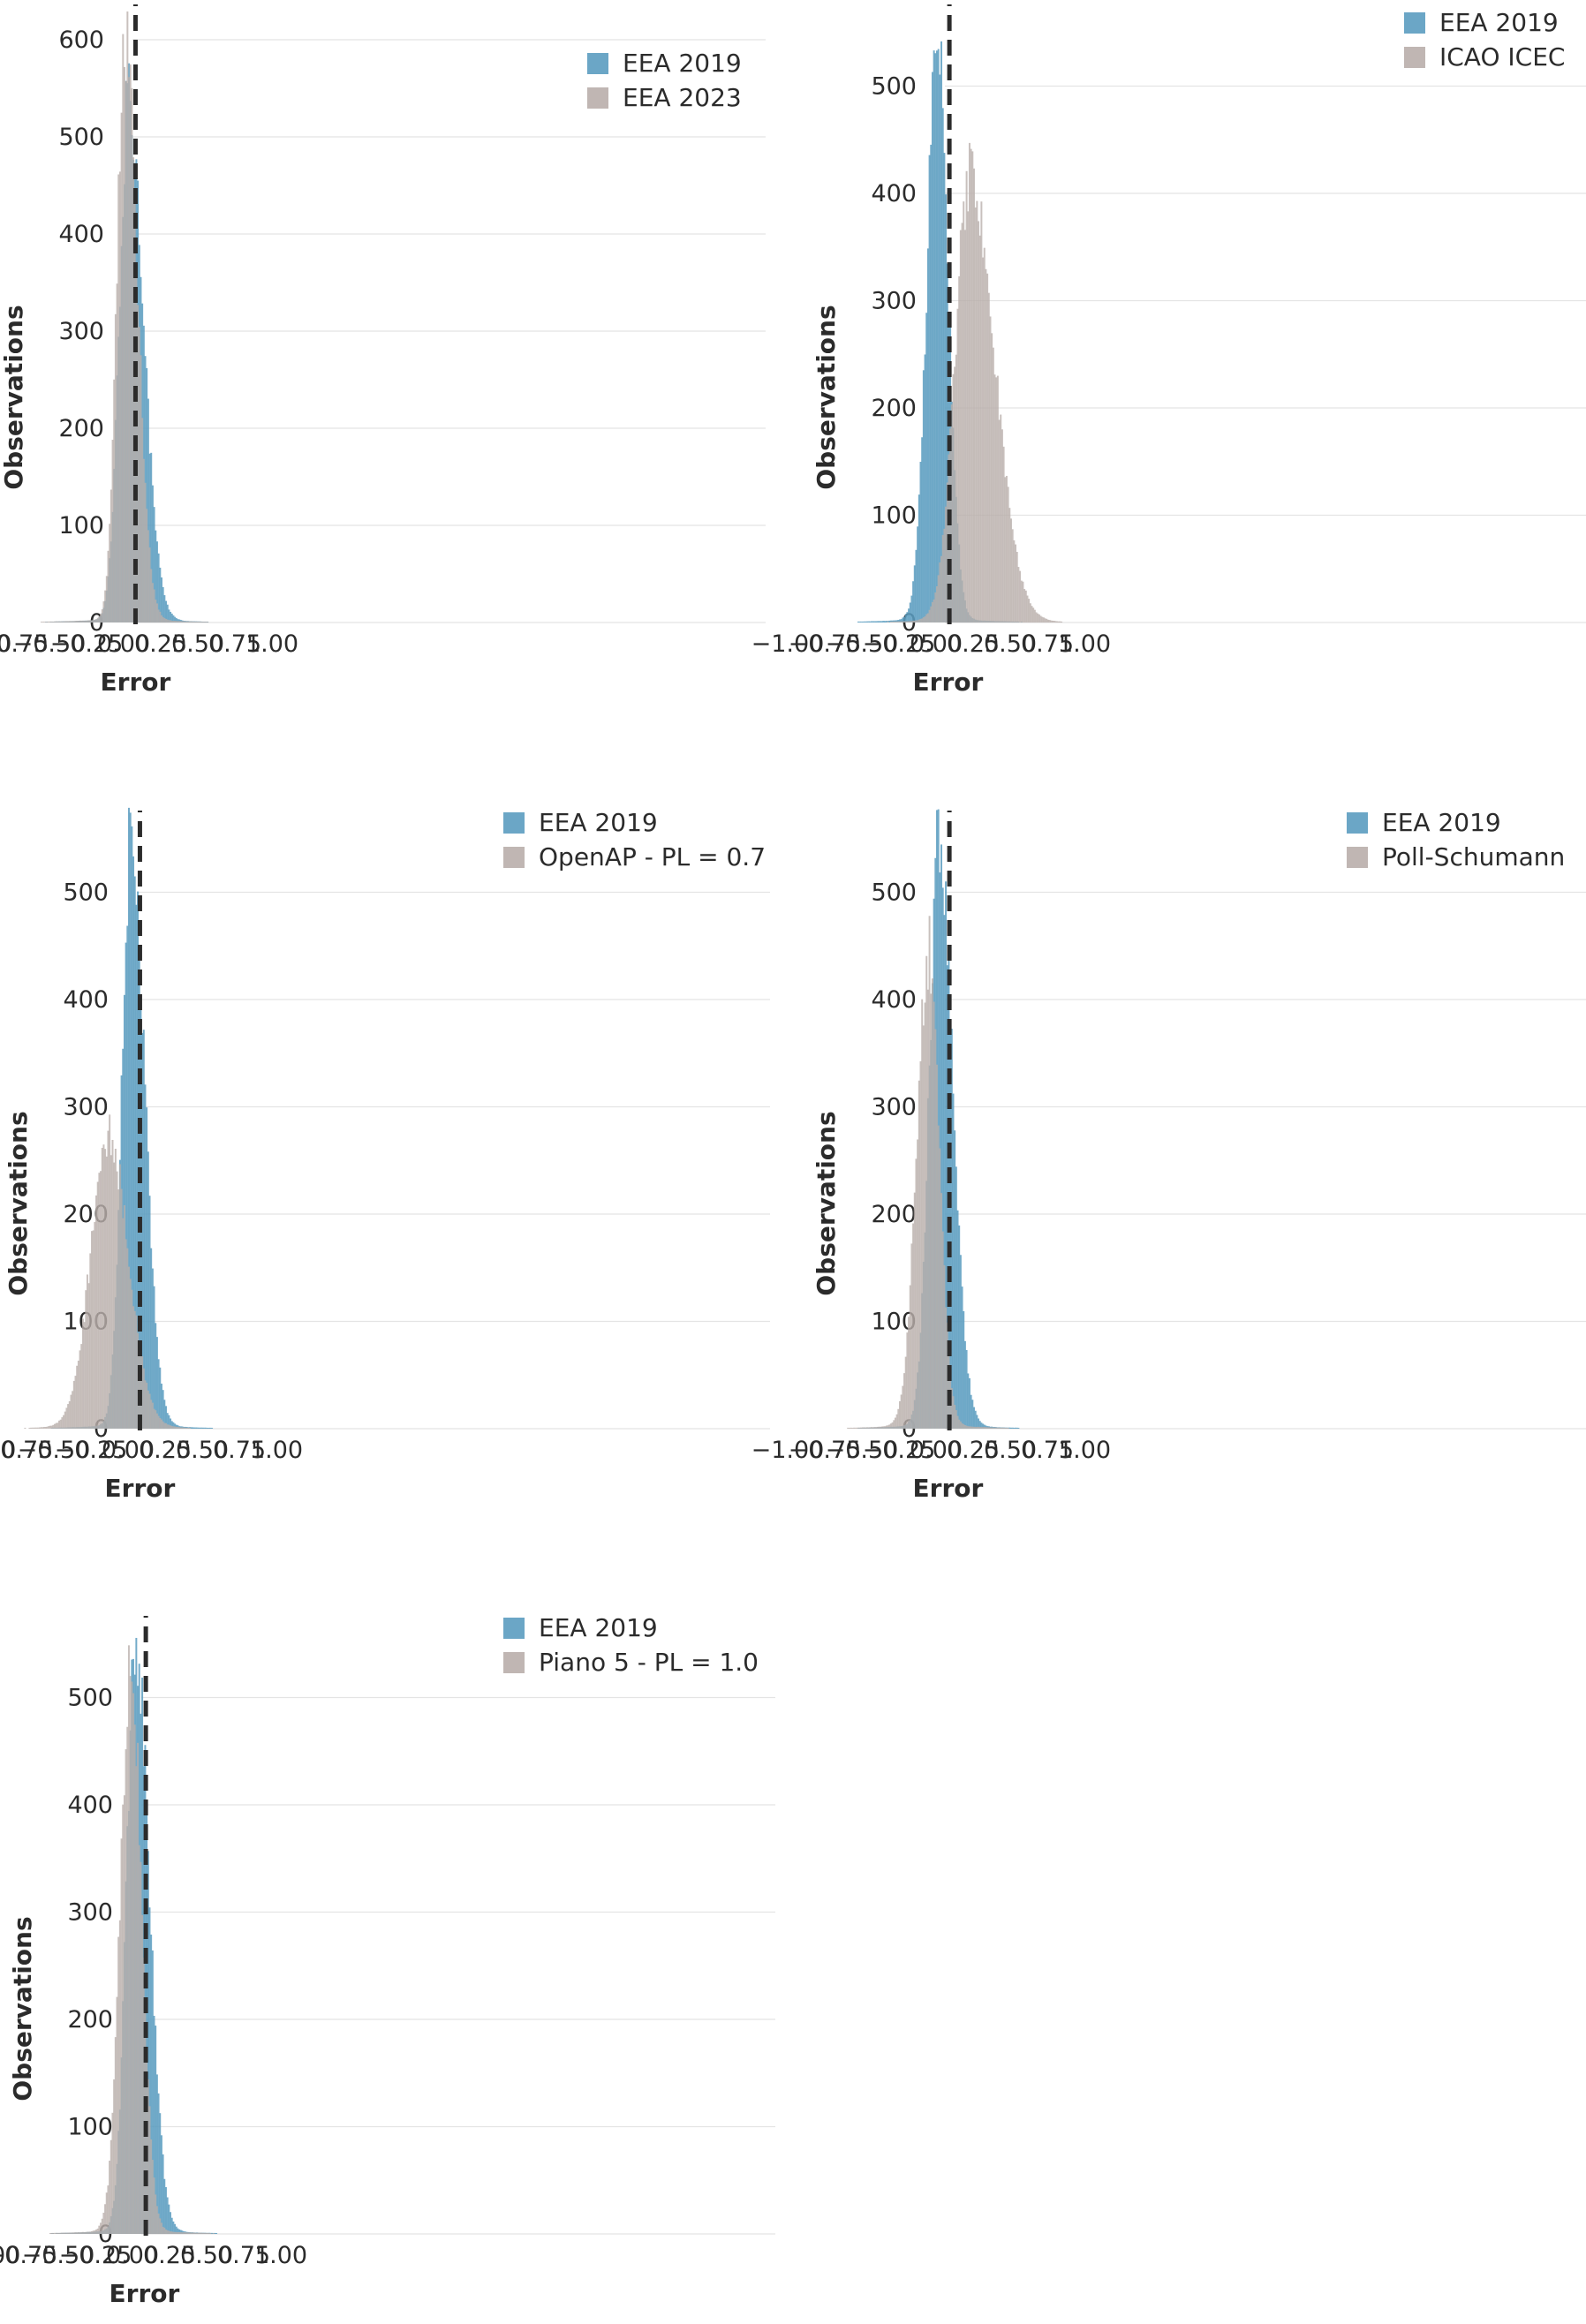 This screenshot has width=1586, height=2324. Describe the element at coordinates (631, 1645) in the screenshot. I see `legend: EEA 2019 Piano 5 - PL = 1.0` at that location.